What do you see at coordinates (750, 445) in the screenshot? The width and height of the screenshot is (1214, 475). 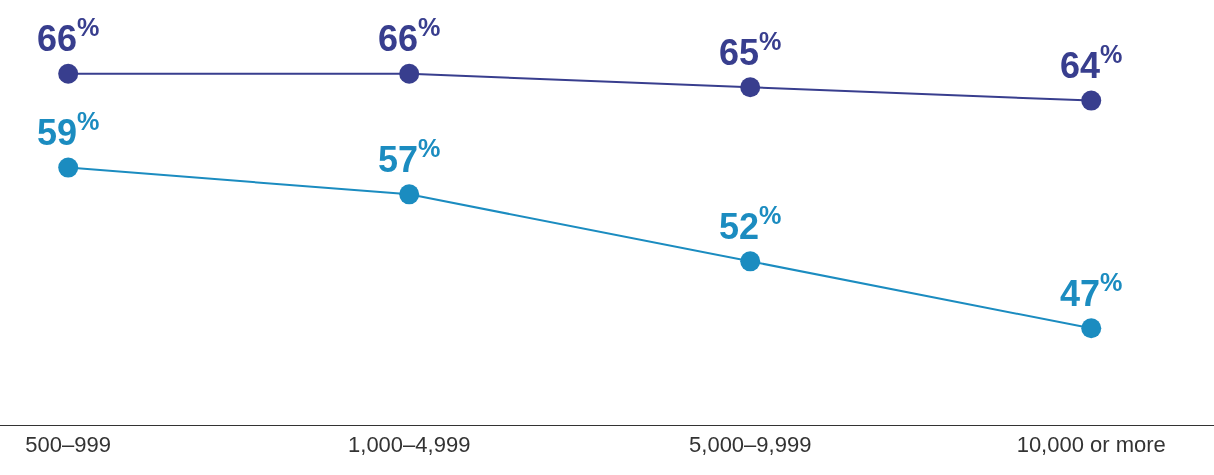 I see `x-tick-label: 5,000–9,999` at bounding box center [750, 445].